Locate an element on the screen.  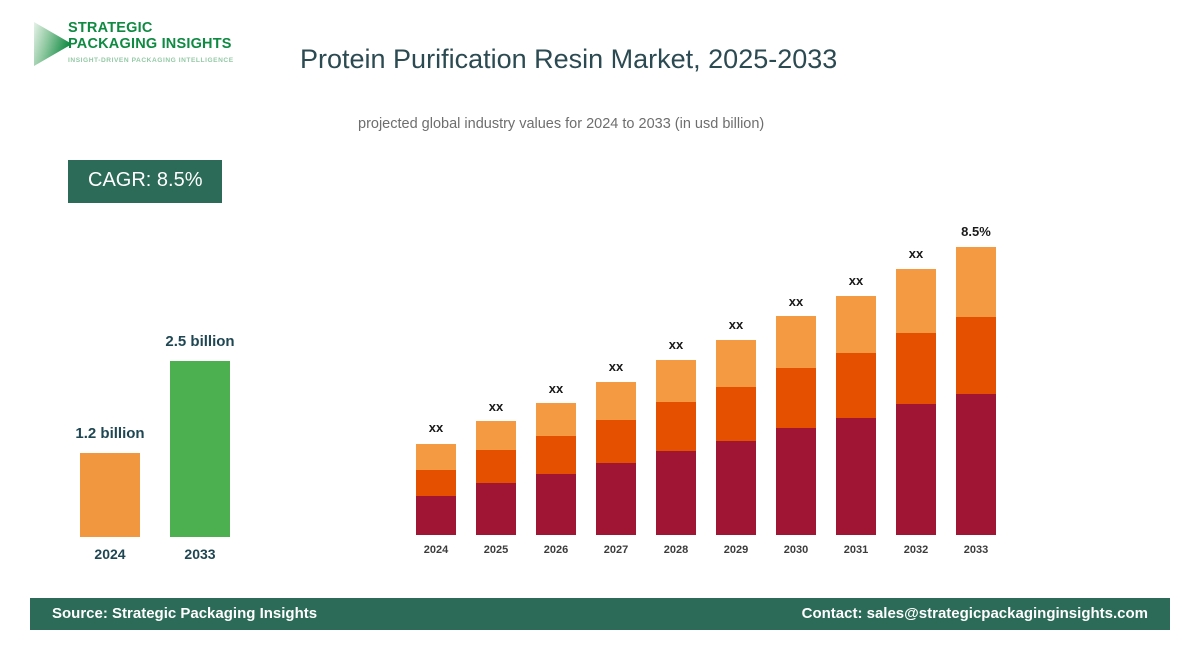
stacked-bar-value-label: 8.5% is located at coordinates (976, 231).